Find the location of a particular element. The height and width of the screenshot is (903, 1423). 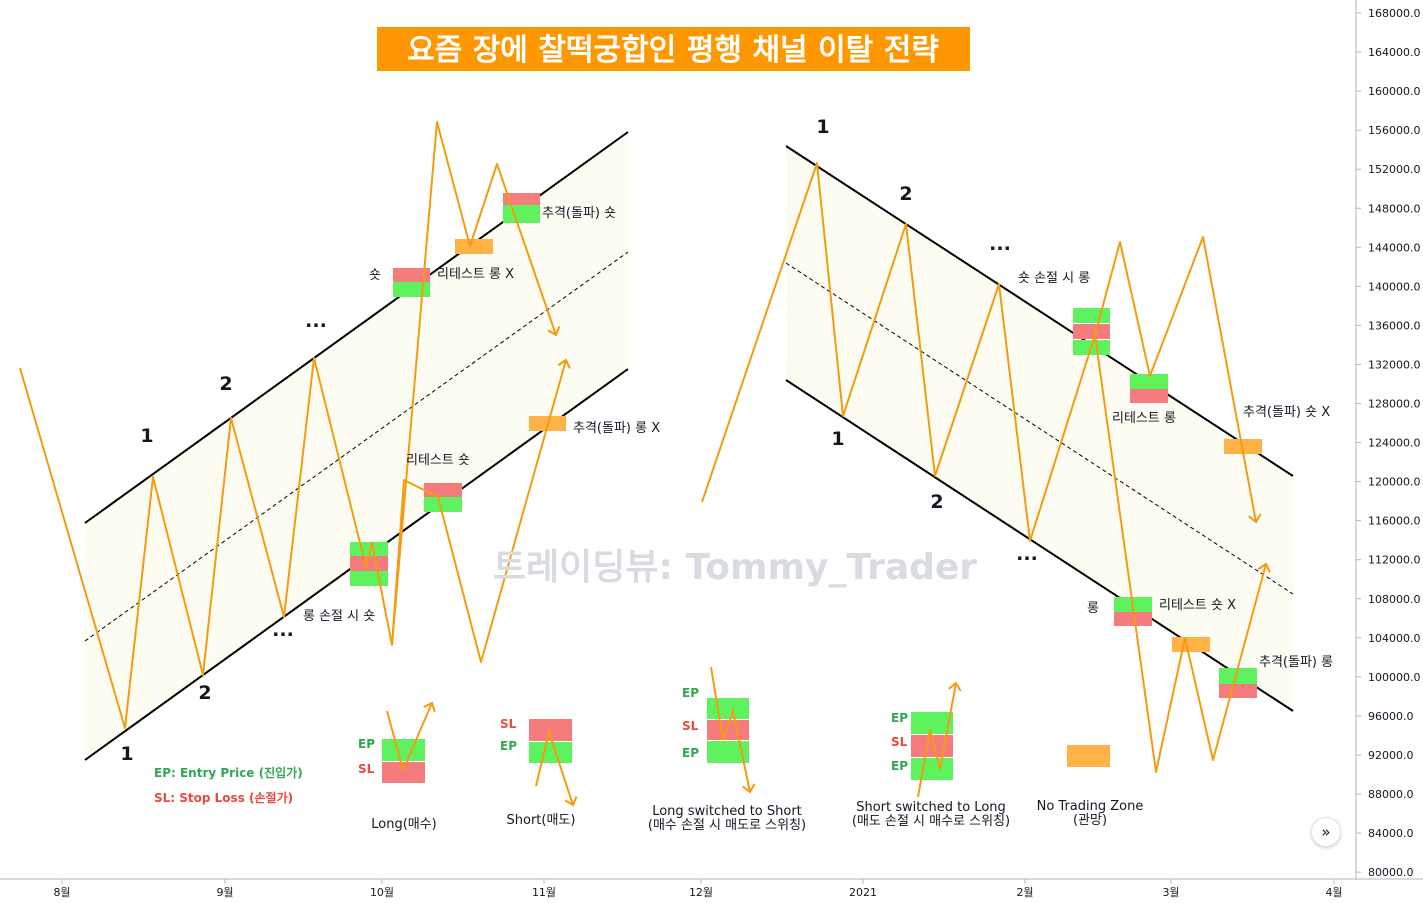

legend-no-trade-box is located at coordinates (1088, 756).